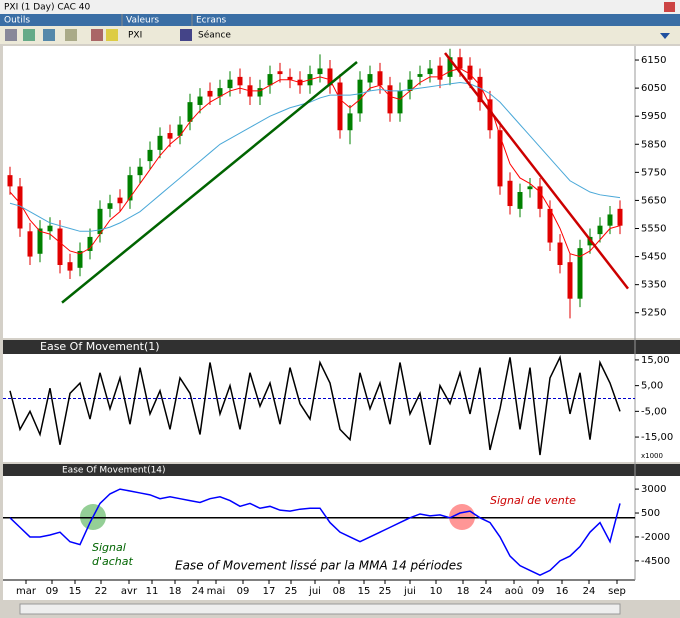  I want to click on y-tick-label: -5,00, so click(654, 411).